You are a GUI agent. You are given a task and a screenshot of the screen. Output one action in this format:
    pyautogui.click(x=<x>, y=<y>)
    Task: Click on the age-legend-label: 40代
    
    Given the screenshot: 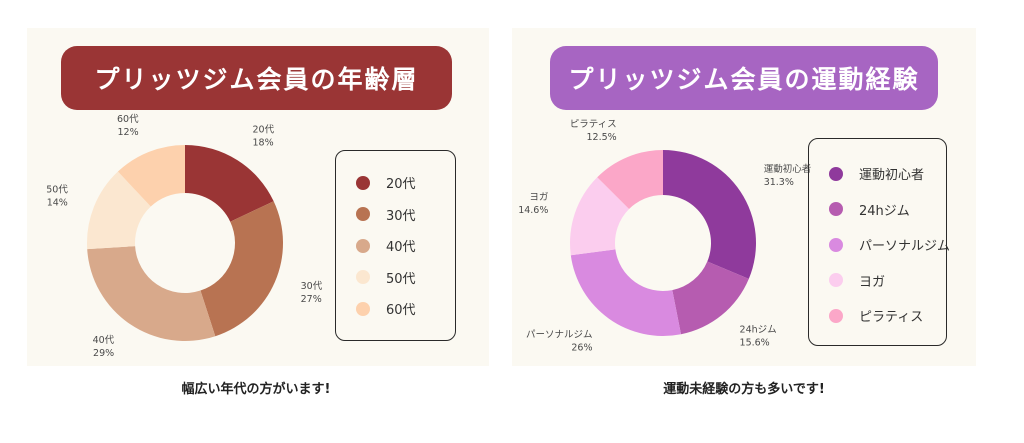 What is the action you would take?
    pyautogui.click(x=401, y=247)
    